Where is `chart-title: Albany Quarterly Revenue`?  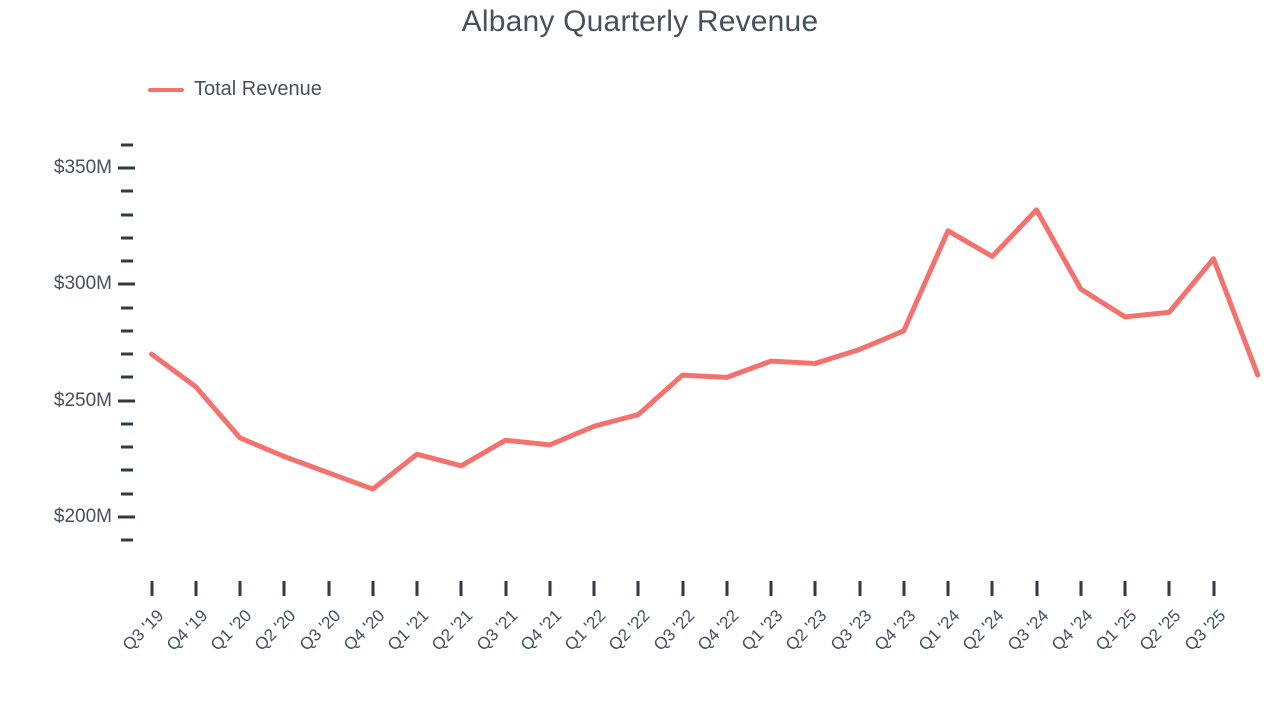 chart-title: Albany Quarterly Revenue is located at coordinates (640, 21).